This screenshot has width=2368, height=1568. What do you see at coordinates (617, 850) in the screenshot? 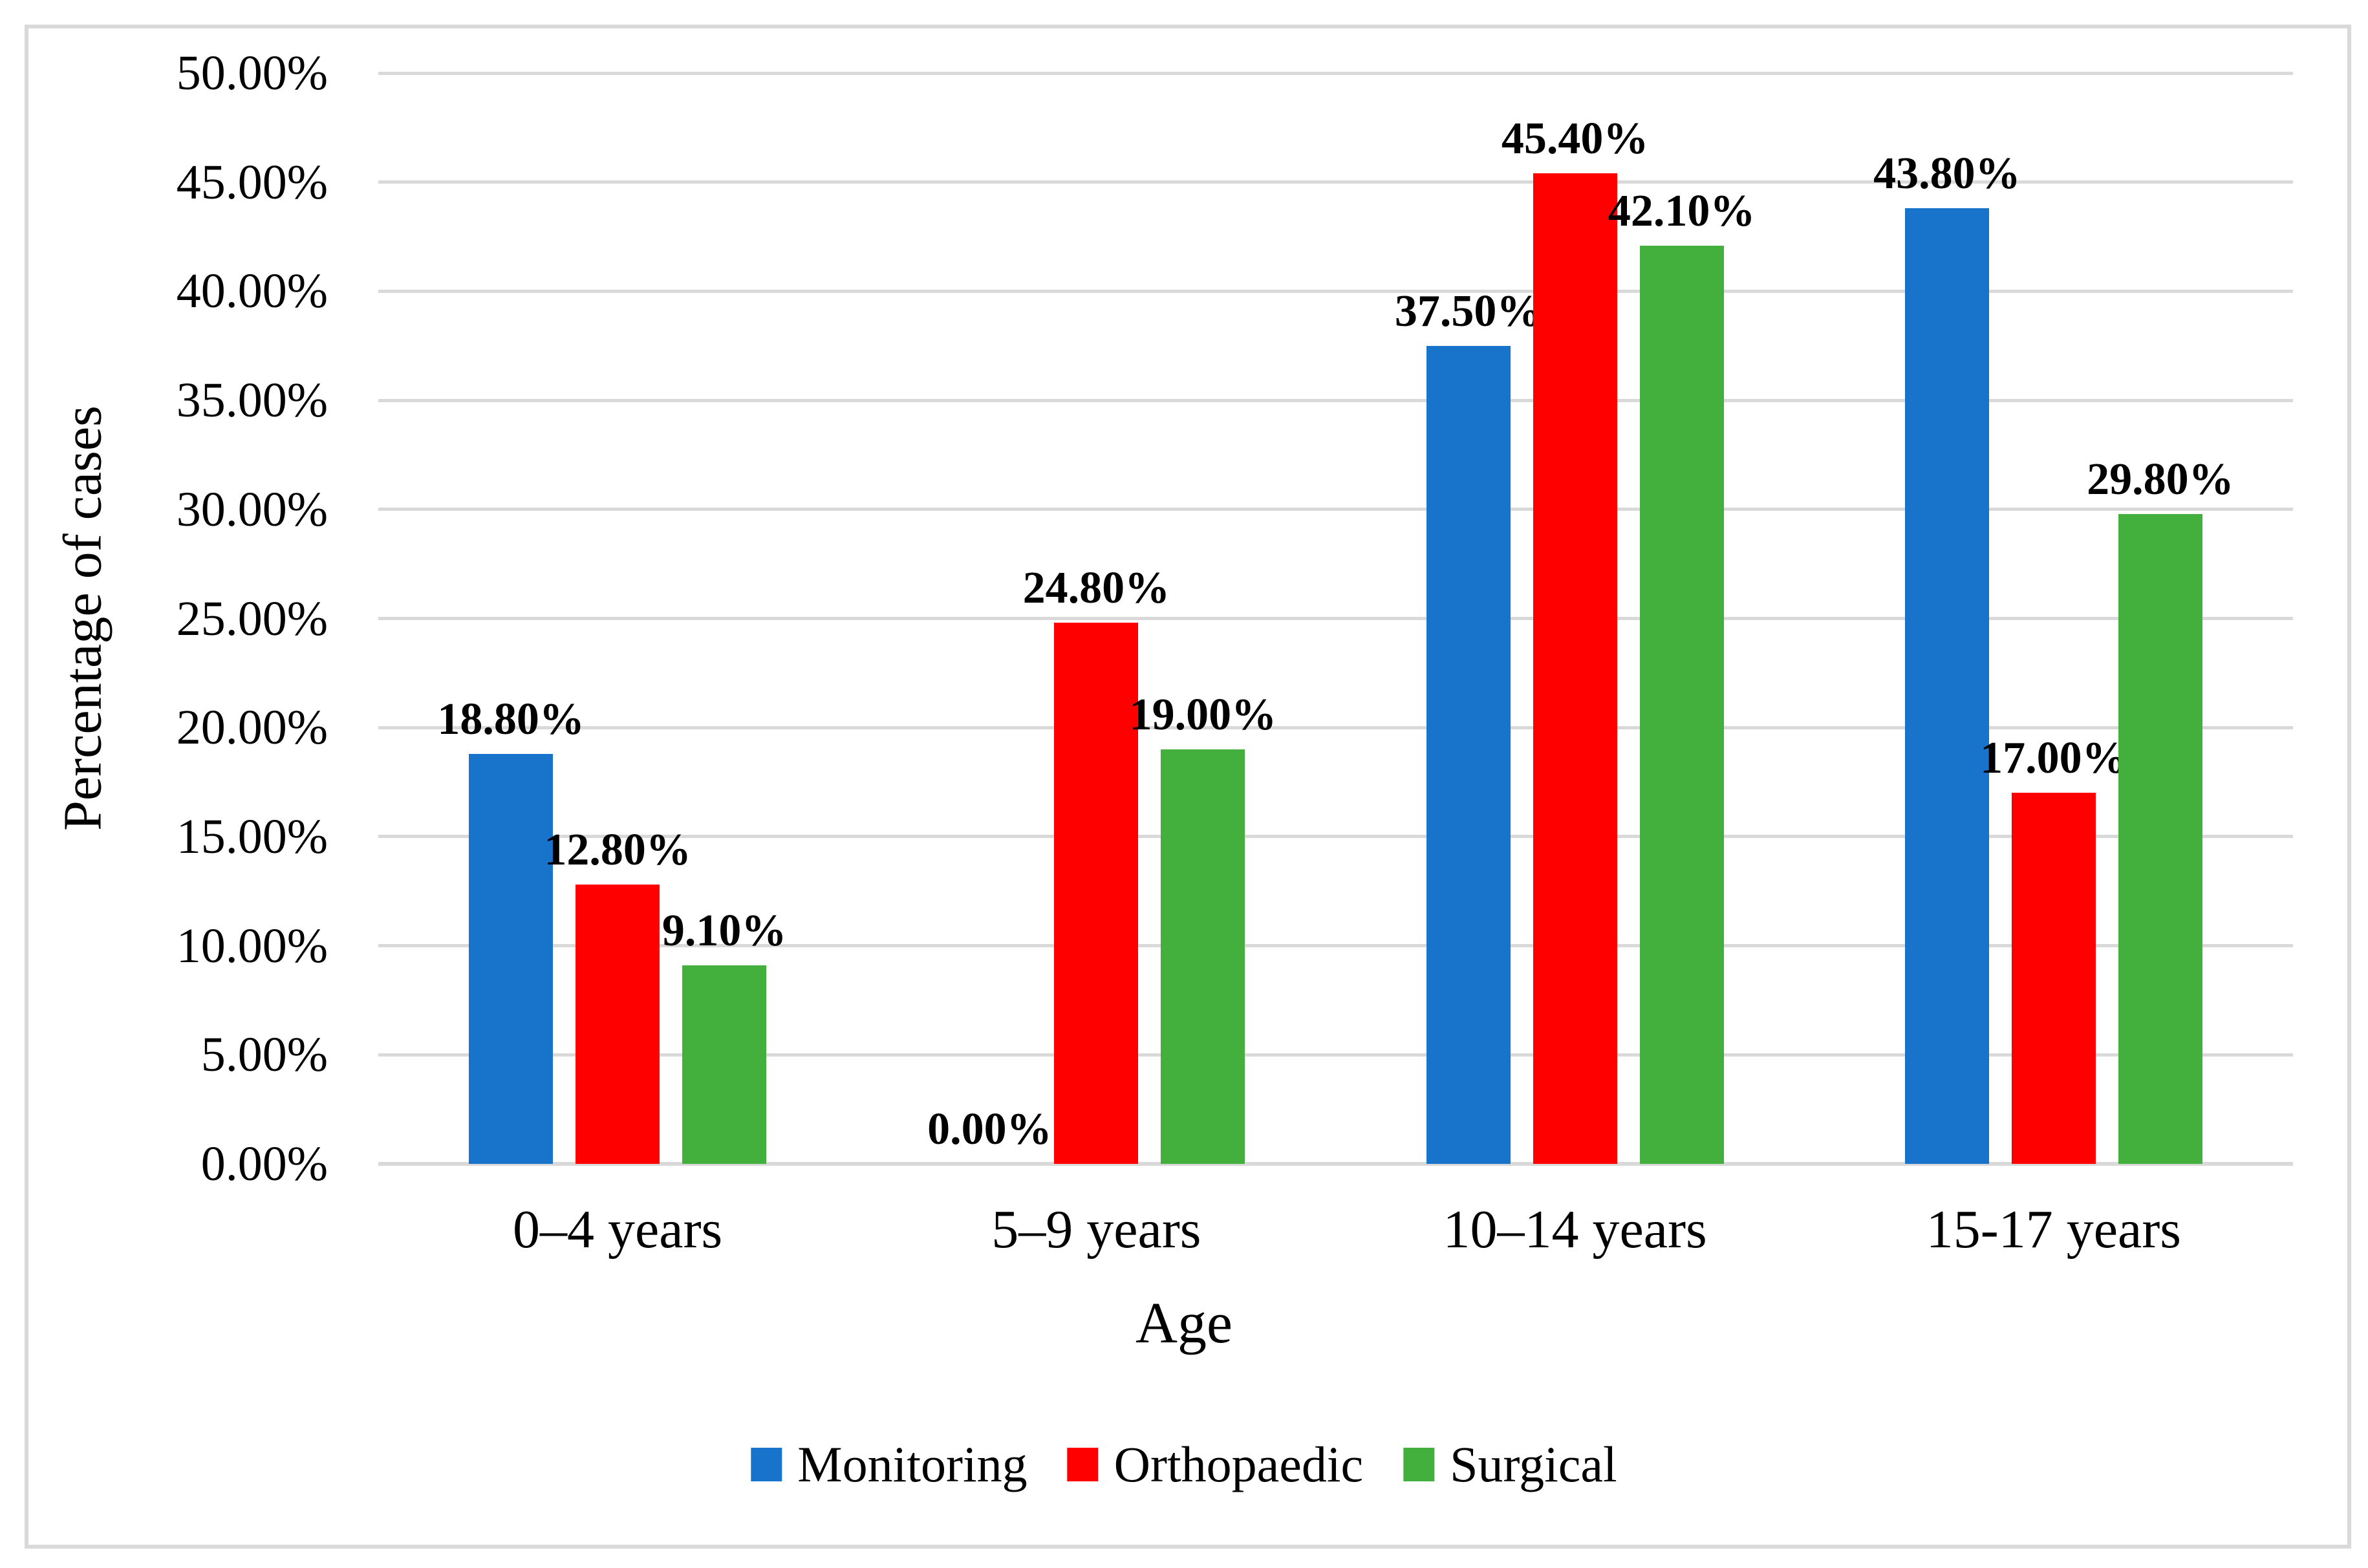
I see `data-label-orthopaedic-0-4-years: 12.80%` at bounding box center [617, 850].